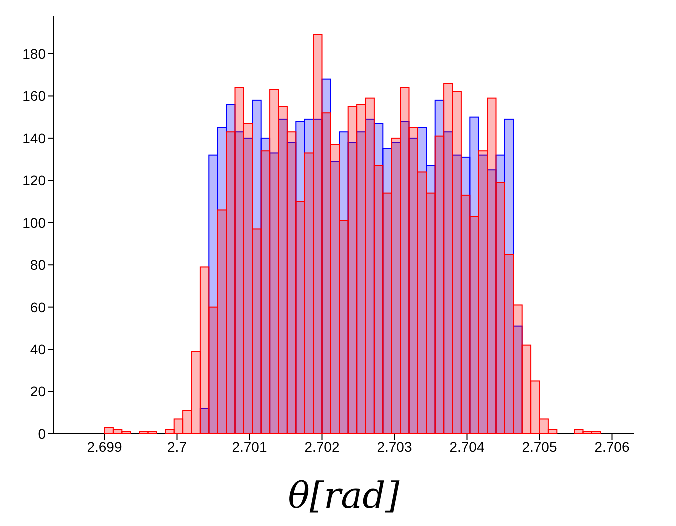 This screenshot has width=676, height=526. I want to click on y-tick-label: 40, so click(38, 350).